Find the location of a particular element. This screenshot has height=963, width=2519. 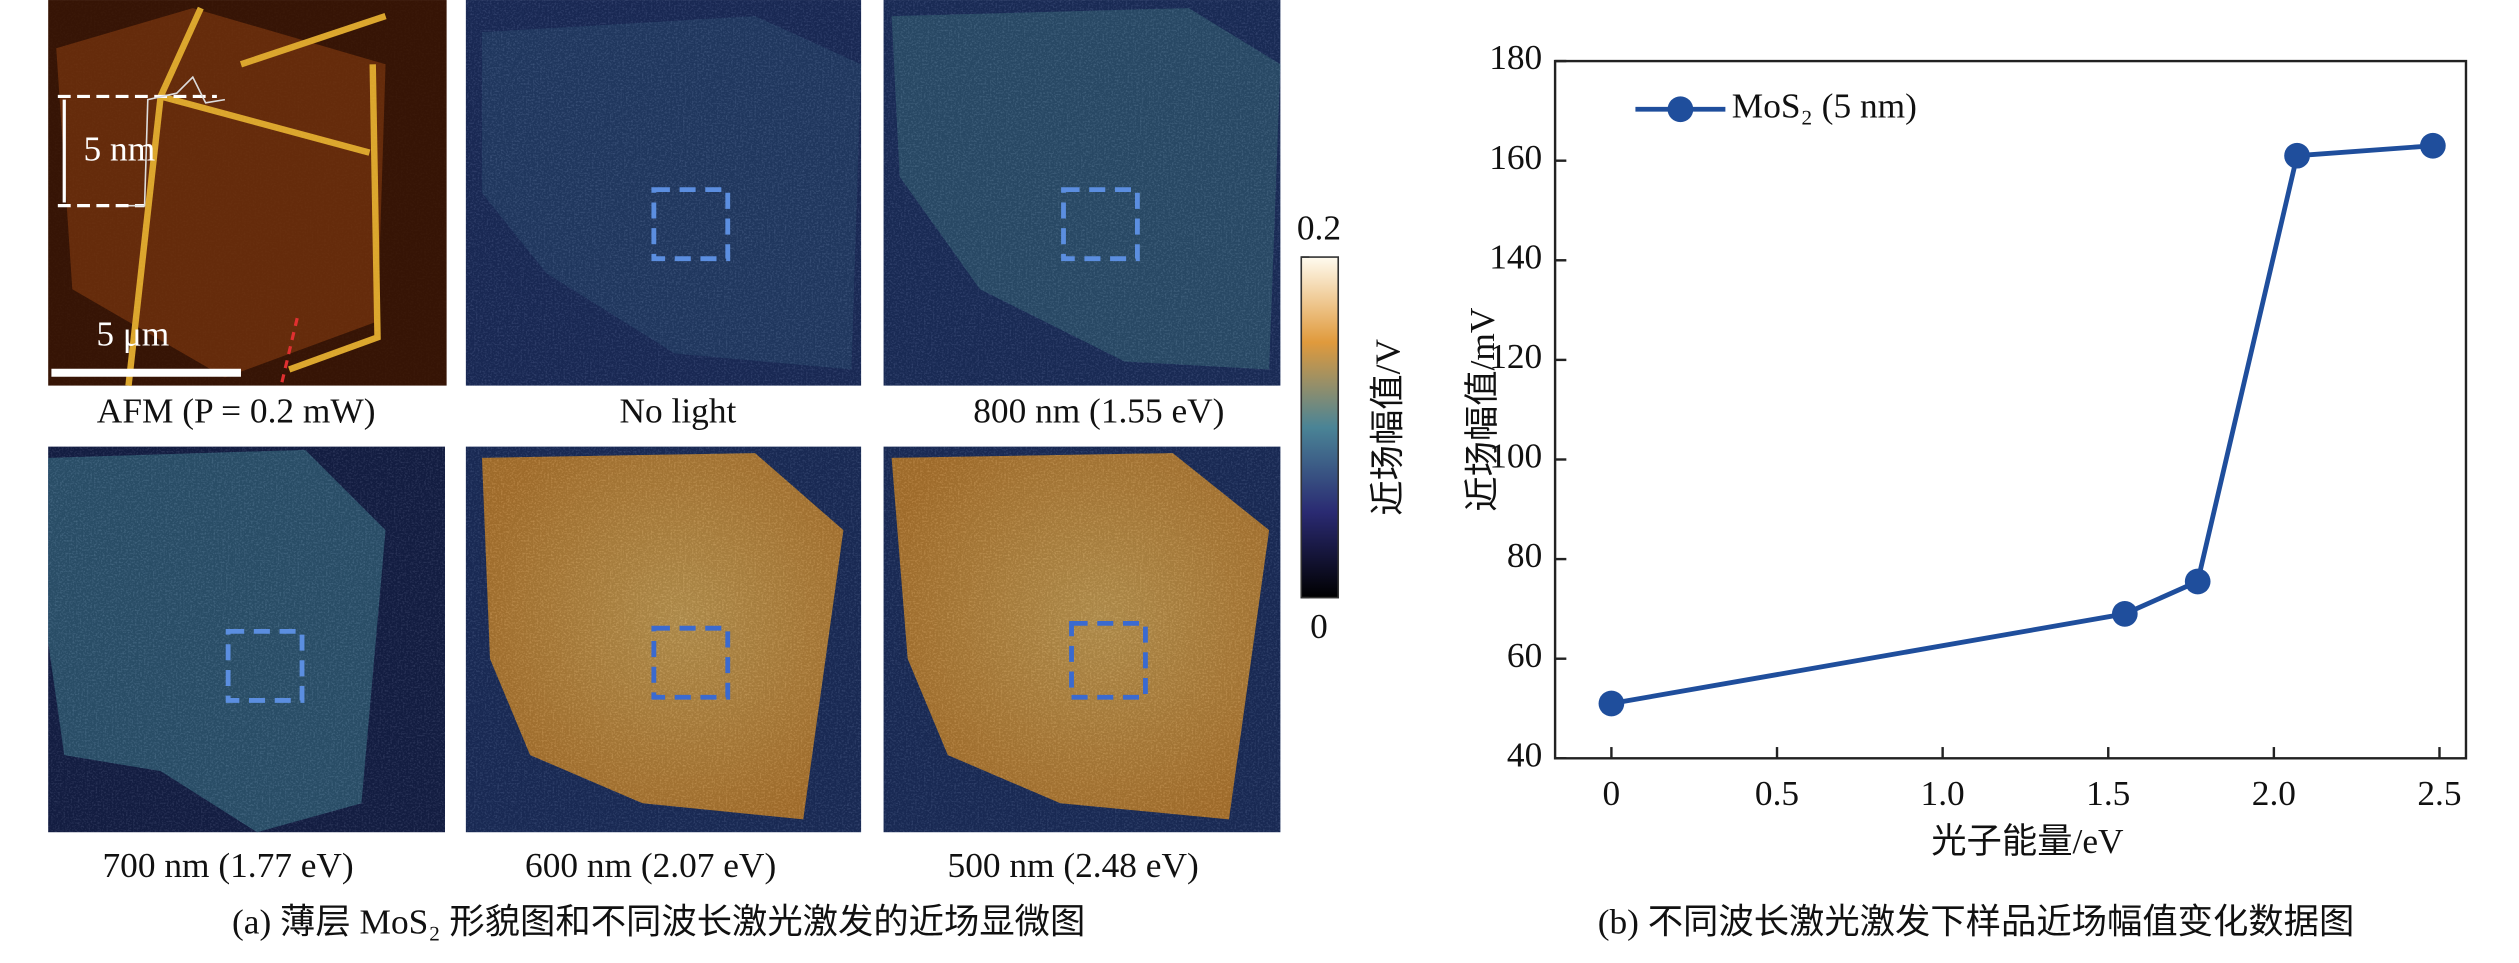

panel-caption: (a) 薄层 MoS₂ 形貌图和不同波长激光激发的近场显微图 is located at coordinates (658, 921).